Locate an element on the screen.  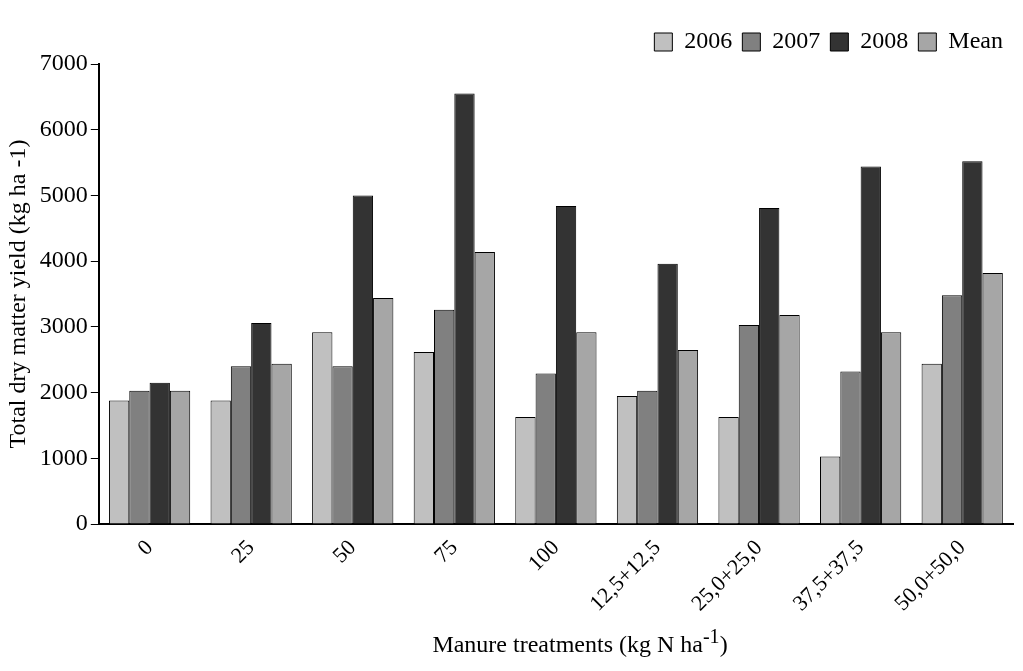
x-axis-title: Manure treatments (kg N ha$^{-1}$) is located at coordinates (580, 641).